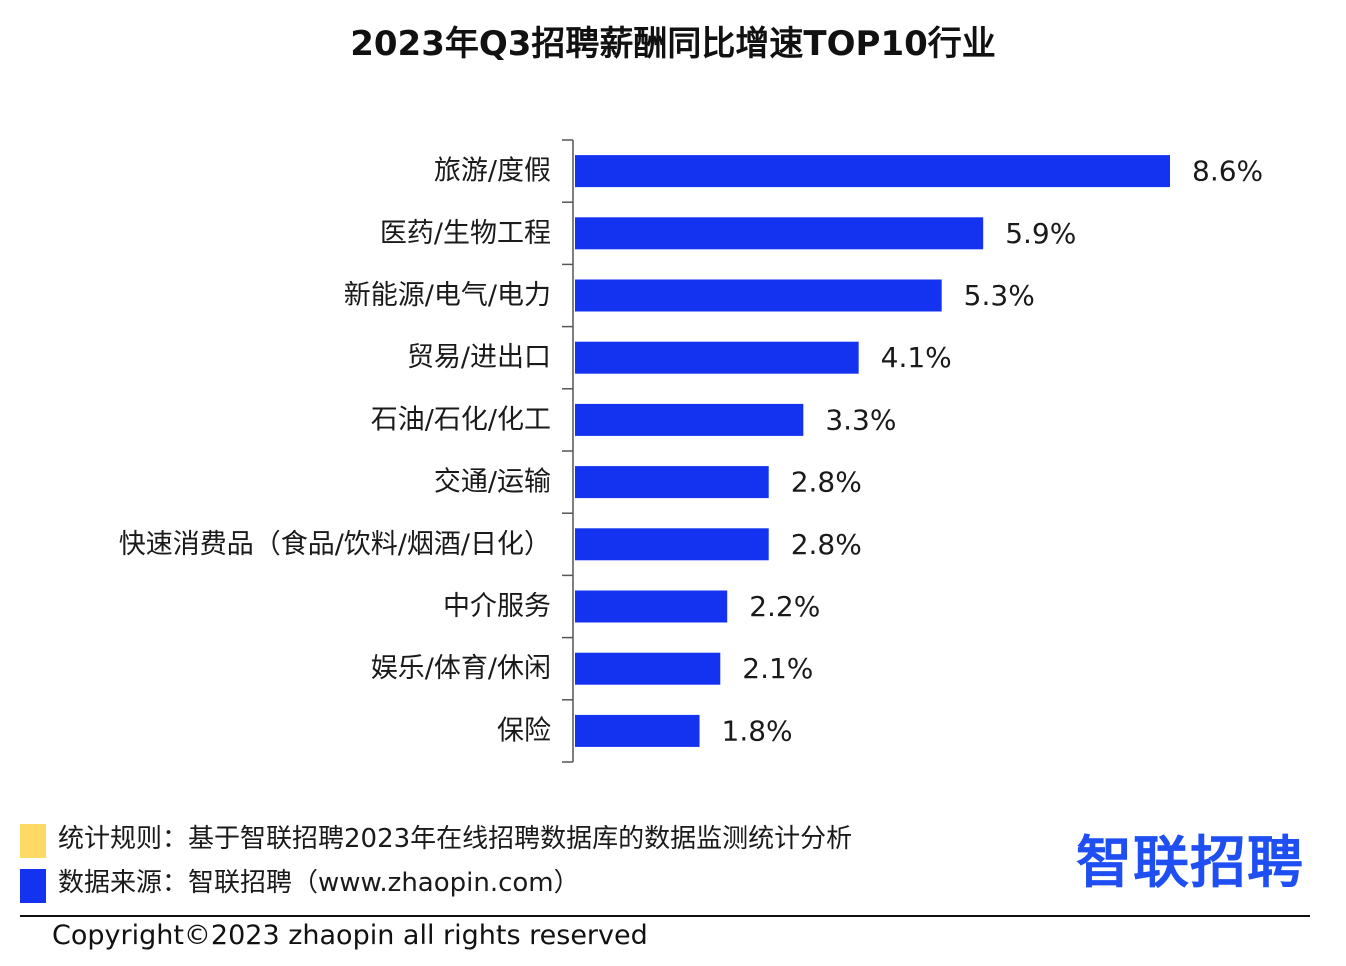  Describe the element at coordinates (1190, 863) in the screenshot. I see `zhaopin-logo: 智联招聘` at that location.